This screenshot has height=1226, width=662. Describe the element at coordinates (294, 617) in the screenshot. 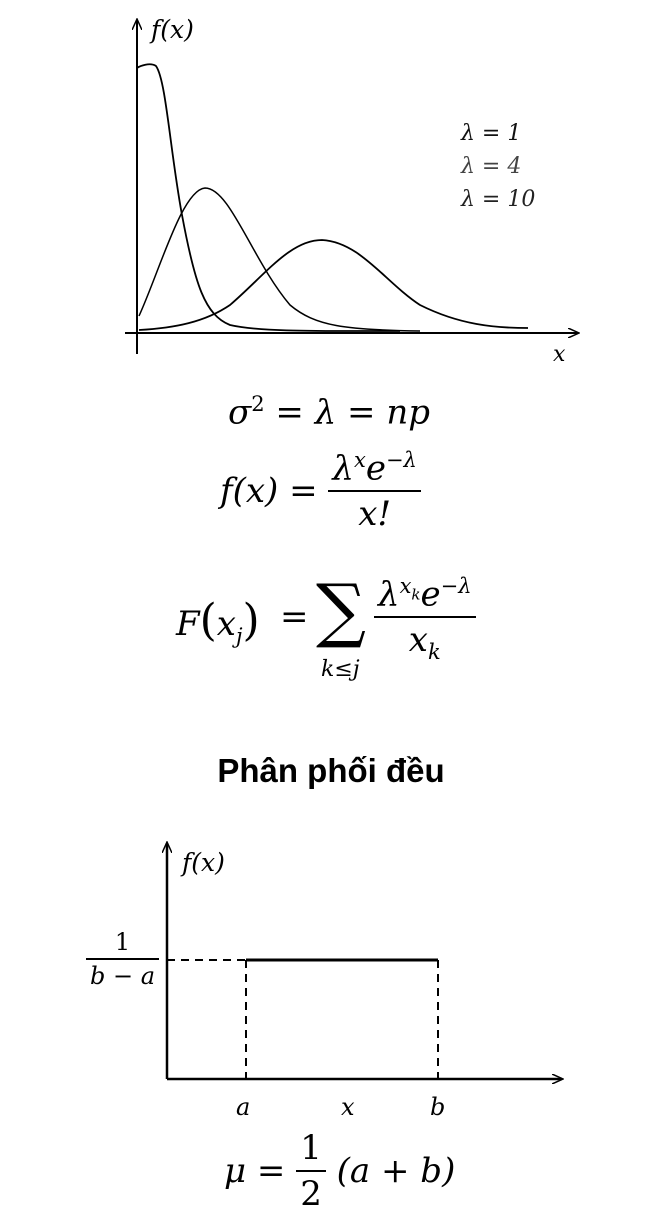

I see `cdf-equals: =` at that location.